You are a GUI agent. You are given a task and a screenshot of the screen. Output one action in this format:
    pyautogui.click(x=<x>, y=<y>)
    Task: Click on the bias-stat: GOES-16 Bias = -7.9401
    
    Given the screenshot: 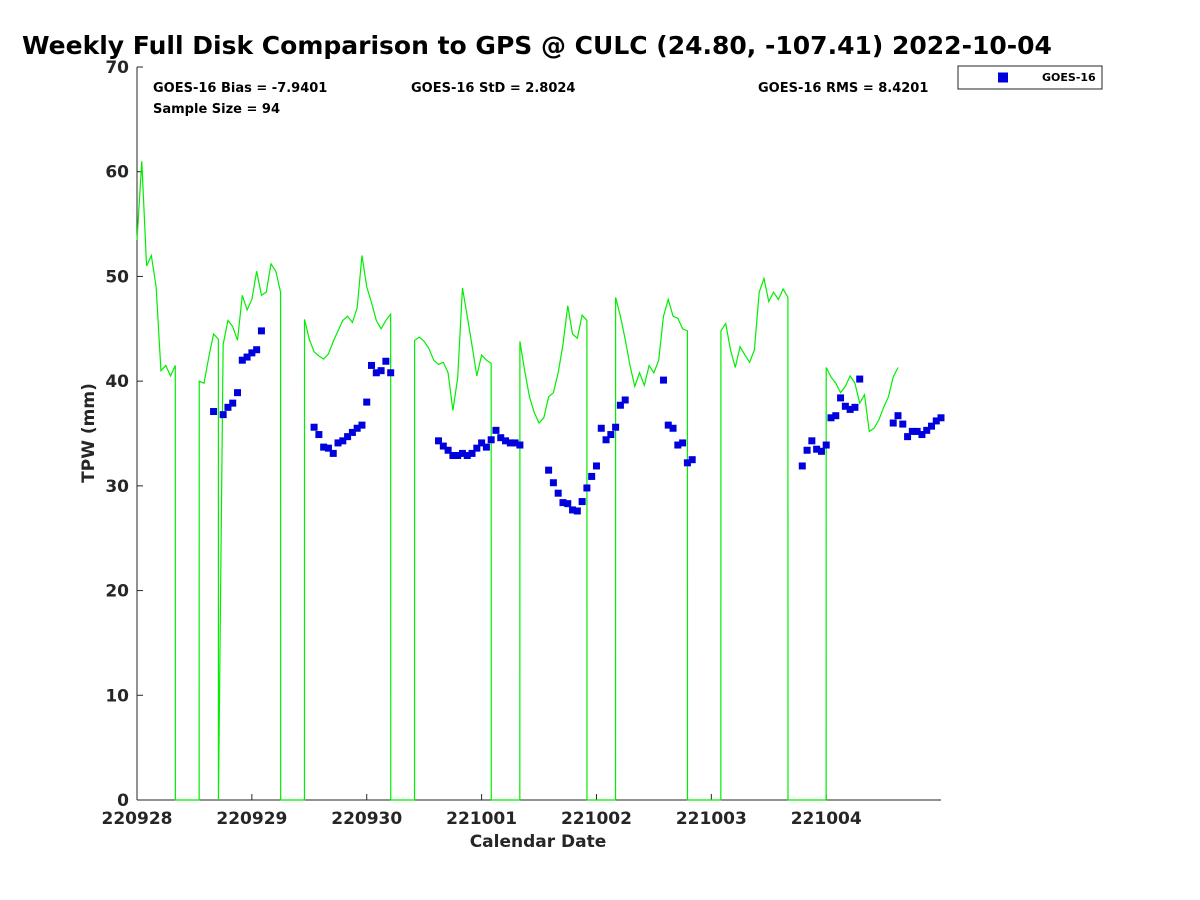 What is the action you would take?
    pyautogui.click(x=240, y=88)
    